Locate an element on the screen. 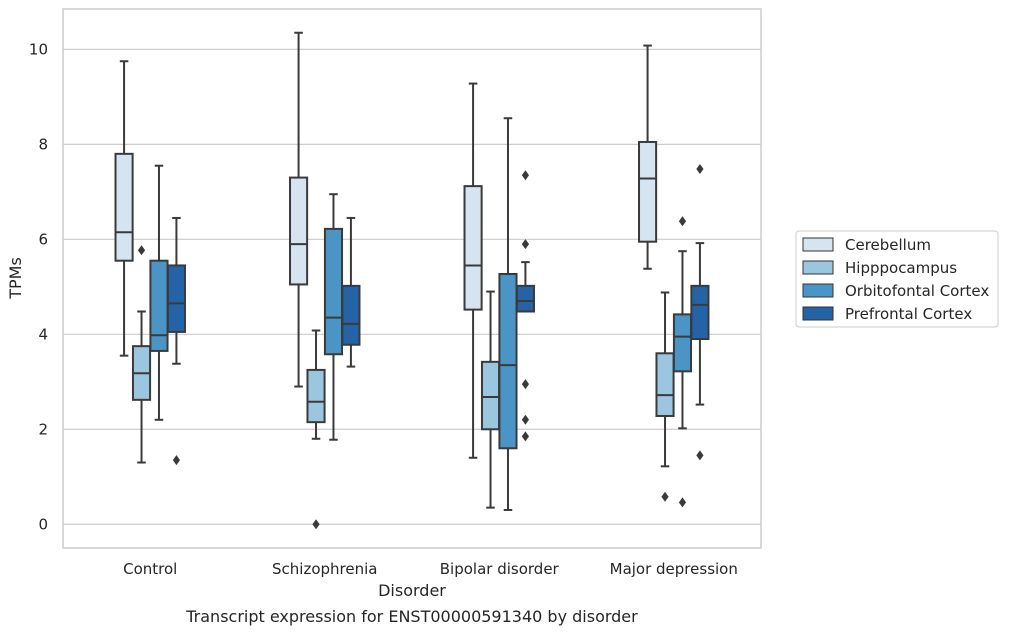  legend-label: Orbitofontal Cortex is located at coordinates (917, 291).